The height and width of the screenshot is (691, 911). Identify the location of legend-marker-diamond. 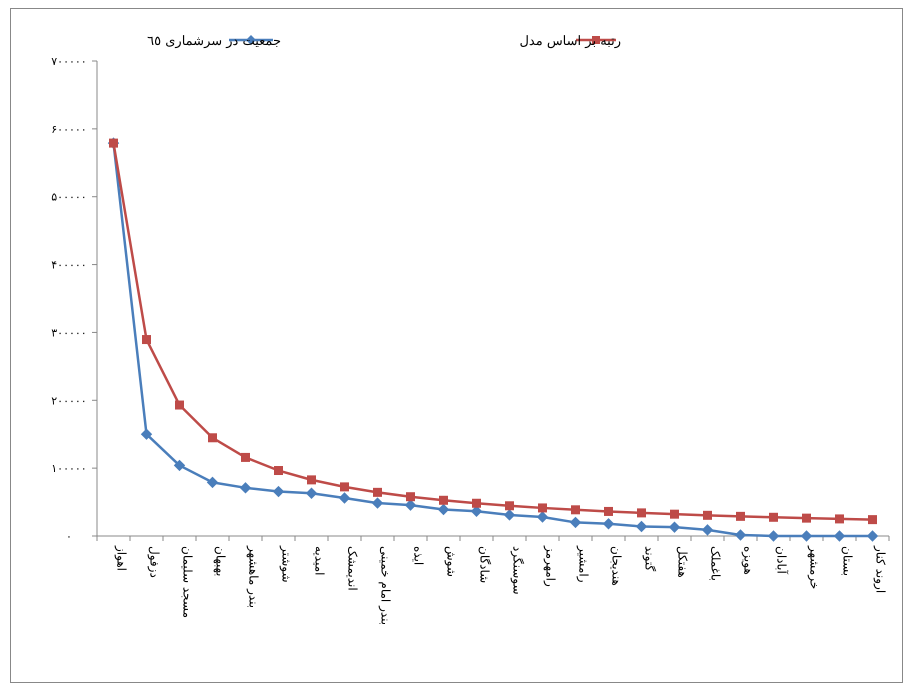
(251, 40).